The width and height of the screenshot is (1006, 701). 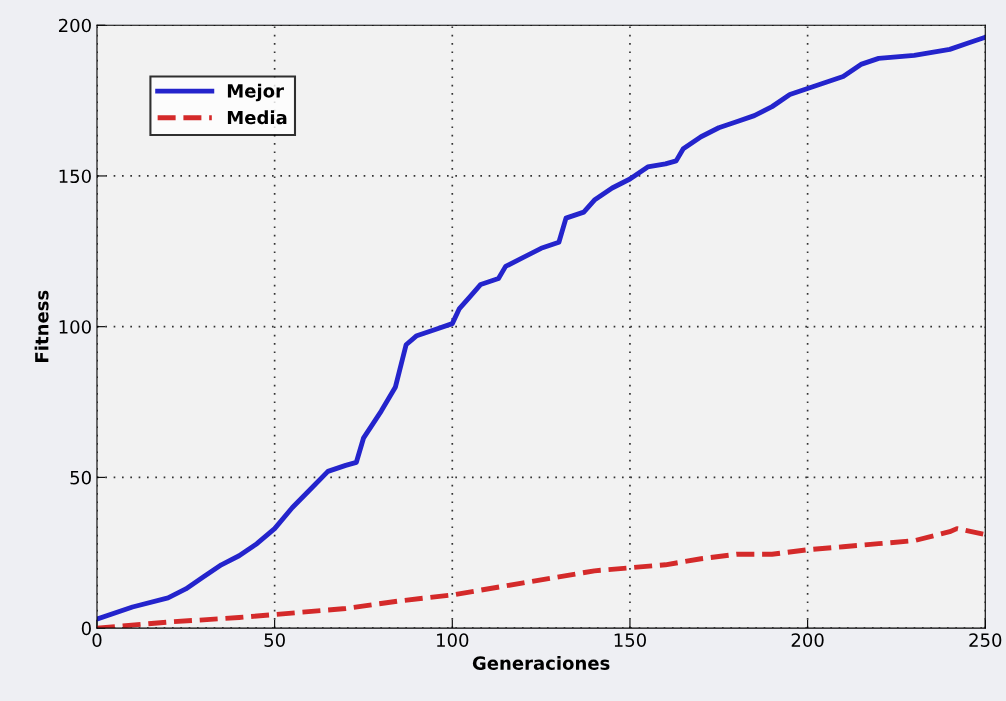 What do you see at coordinates (541, 662) in the screenshot?
I see `x-axis-title: Generaciones` at bounding box center [541, 662].